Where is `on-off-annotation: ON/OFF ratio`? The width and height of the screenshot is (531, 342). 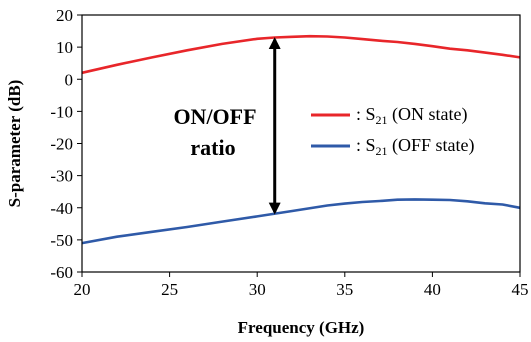
on-off-annotation: ON/OFF ratio is located at coordinates (227, 126).